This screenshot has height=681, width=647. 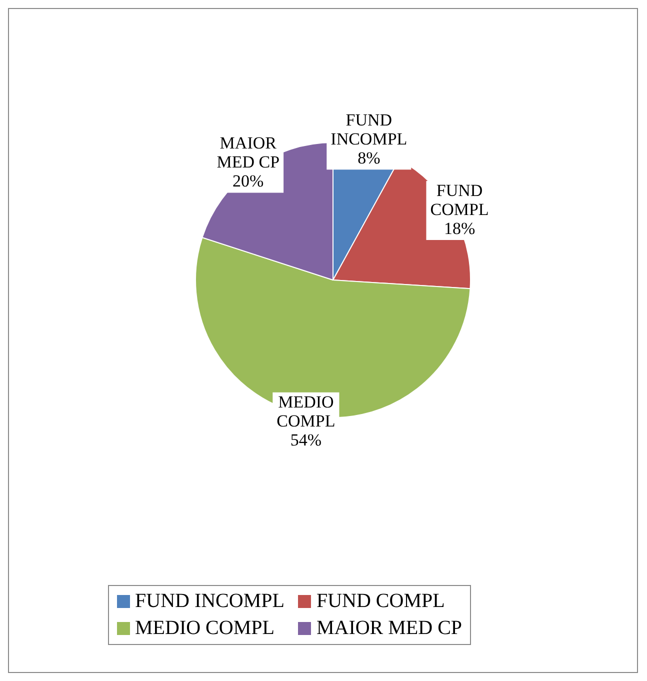 I want to click on slice-label: FUND INCOMPL, so click(x=369, y=129).